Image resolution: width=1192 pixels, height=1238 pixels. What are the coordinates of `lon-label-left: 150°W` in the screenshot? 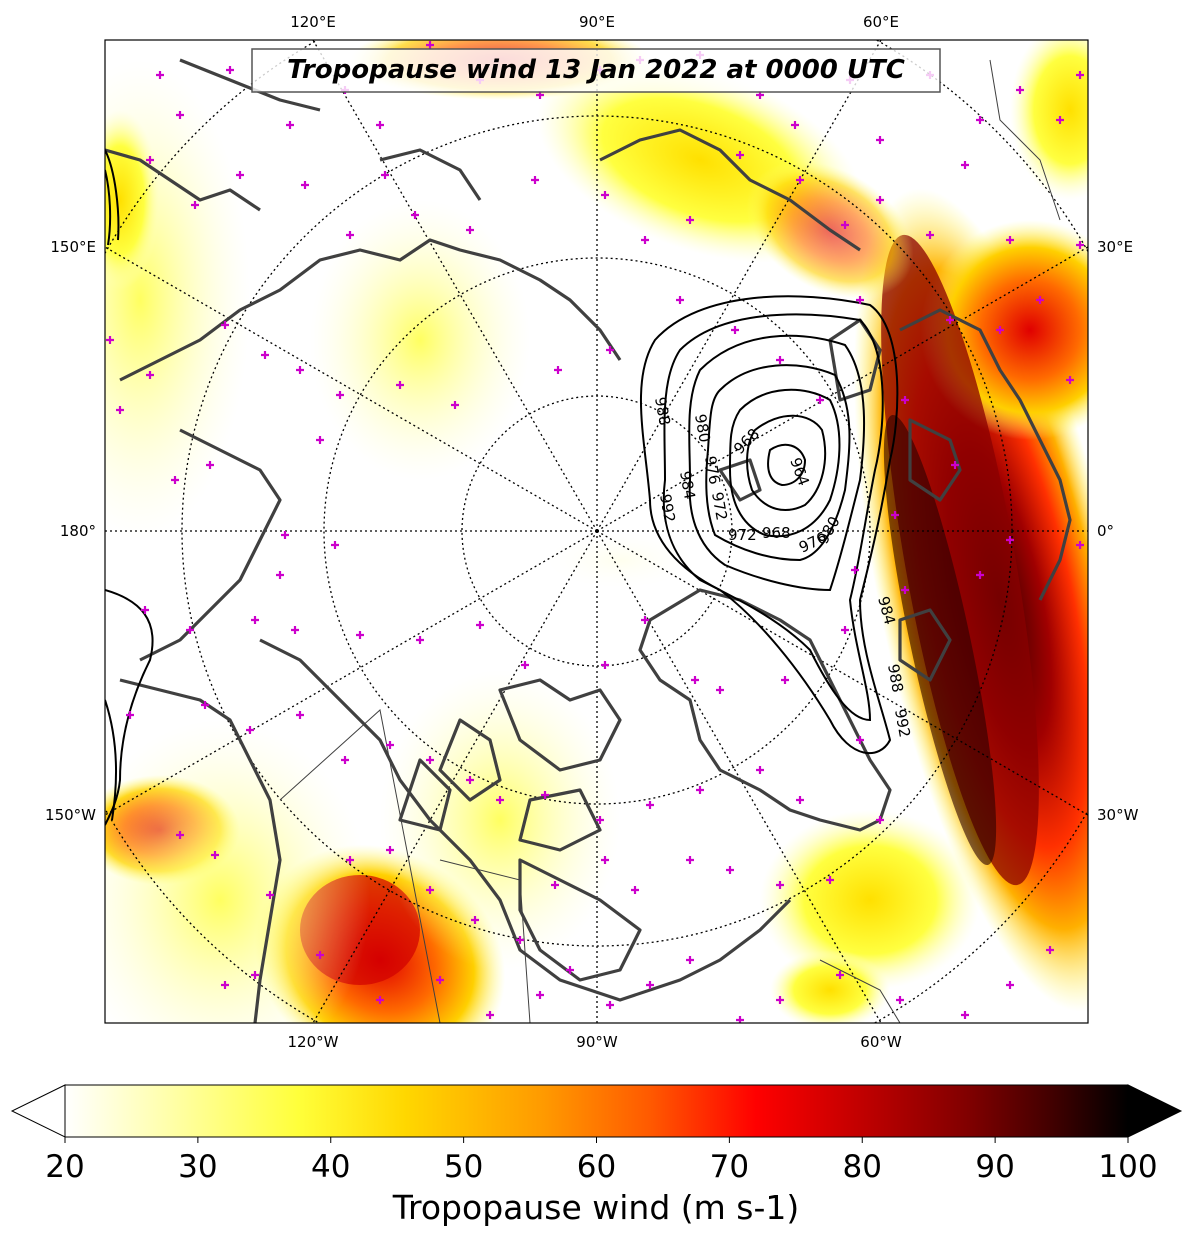 It's located at (70, 815).